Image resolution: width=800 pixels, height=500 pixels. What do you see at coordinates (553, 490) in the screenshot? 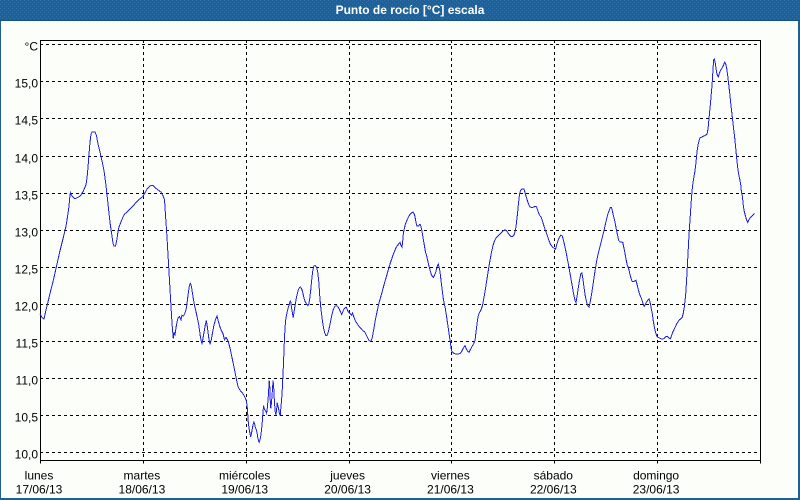
I see `svg-text: 22/06/13` at bounding box center [553, 490].